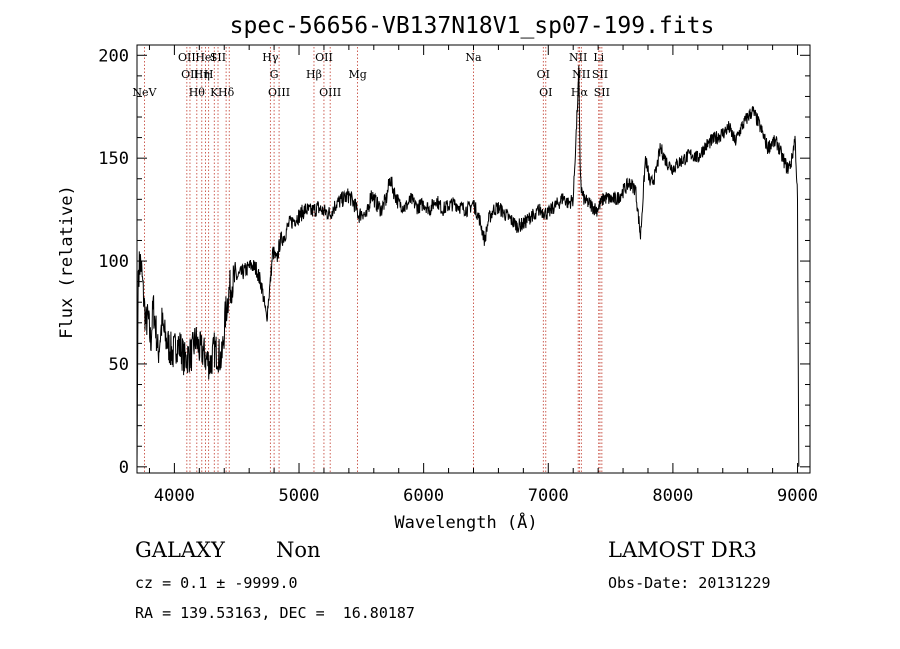 This screenshot has width=900, height=649. What do you see at coordinates (119, 365) in the screenshot?
I see `y-tick-label: 50` at bounding box center [119, 365].